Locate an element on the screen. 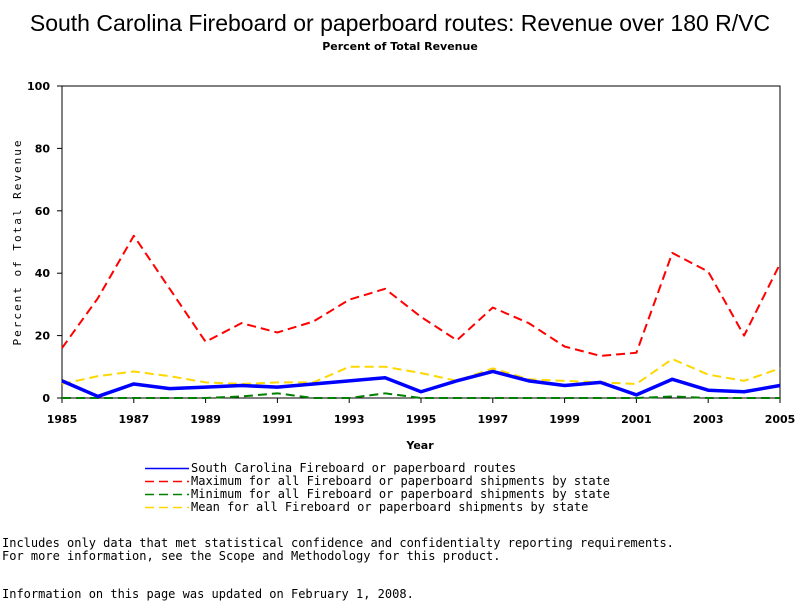 The width and height of the screenshot is (800, 601). x-tick-label: 1985 is located at coordinates (62, 419).